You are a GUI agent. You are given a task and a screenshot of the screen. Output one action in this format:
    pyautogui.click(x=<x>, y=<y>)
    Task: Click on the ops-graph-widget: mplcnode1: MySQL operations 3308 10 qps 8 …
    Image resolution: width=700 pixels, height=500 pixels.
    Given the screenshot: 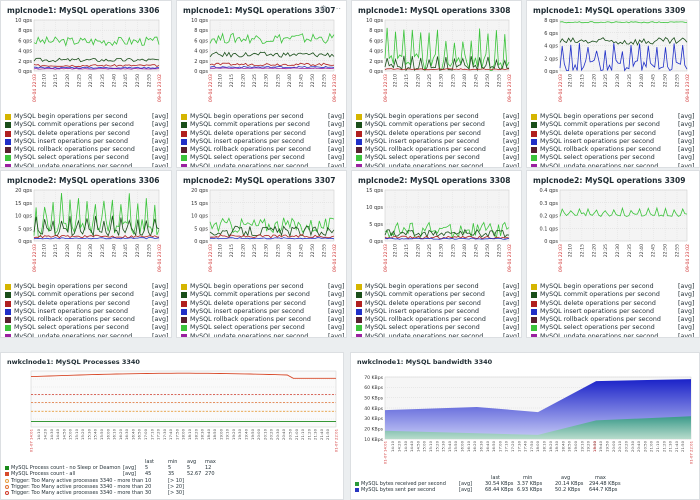 What is the action you would take?
    pyautogui.click(x=436, y=84)
    